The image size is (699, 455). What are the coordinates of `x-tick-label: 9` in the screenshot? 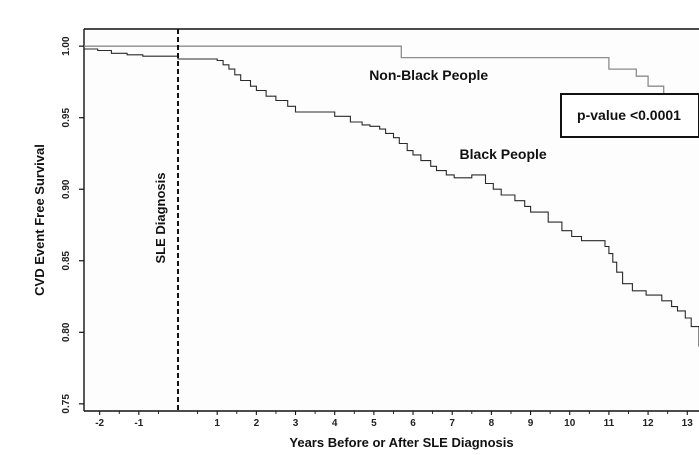 It's located at (531, 423).